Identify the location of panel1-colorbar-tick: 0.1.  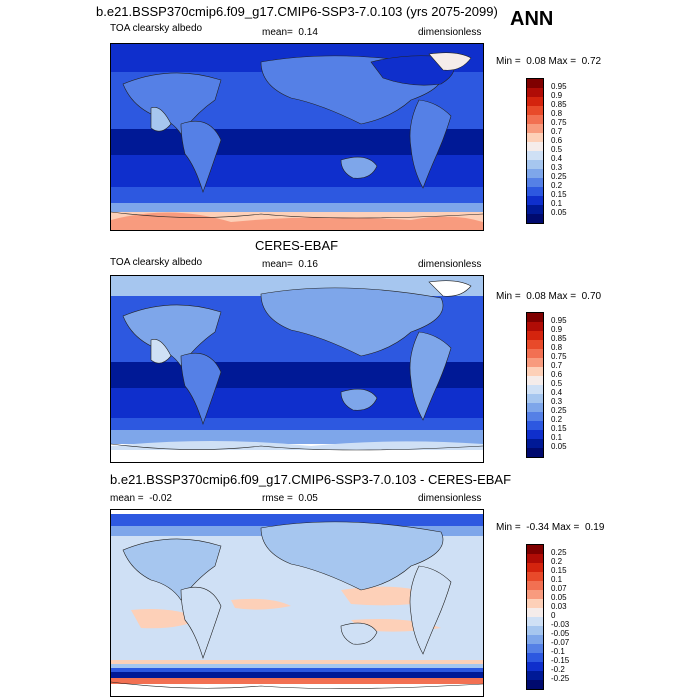
(557, 203).